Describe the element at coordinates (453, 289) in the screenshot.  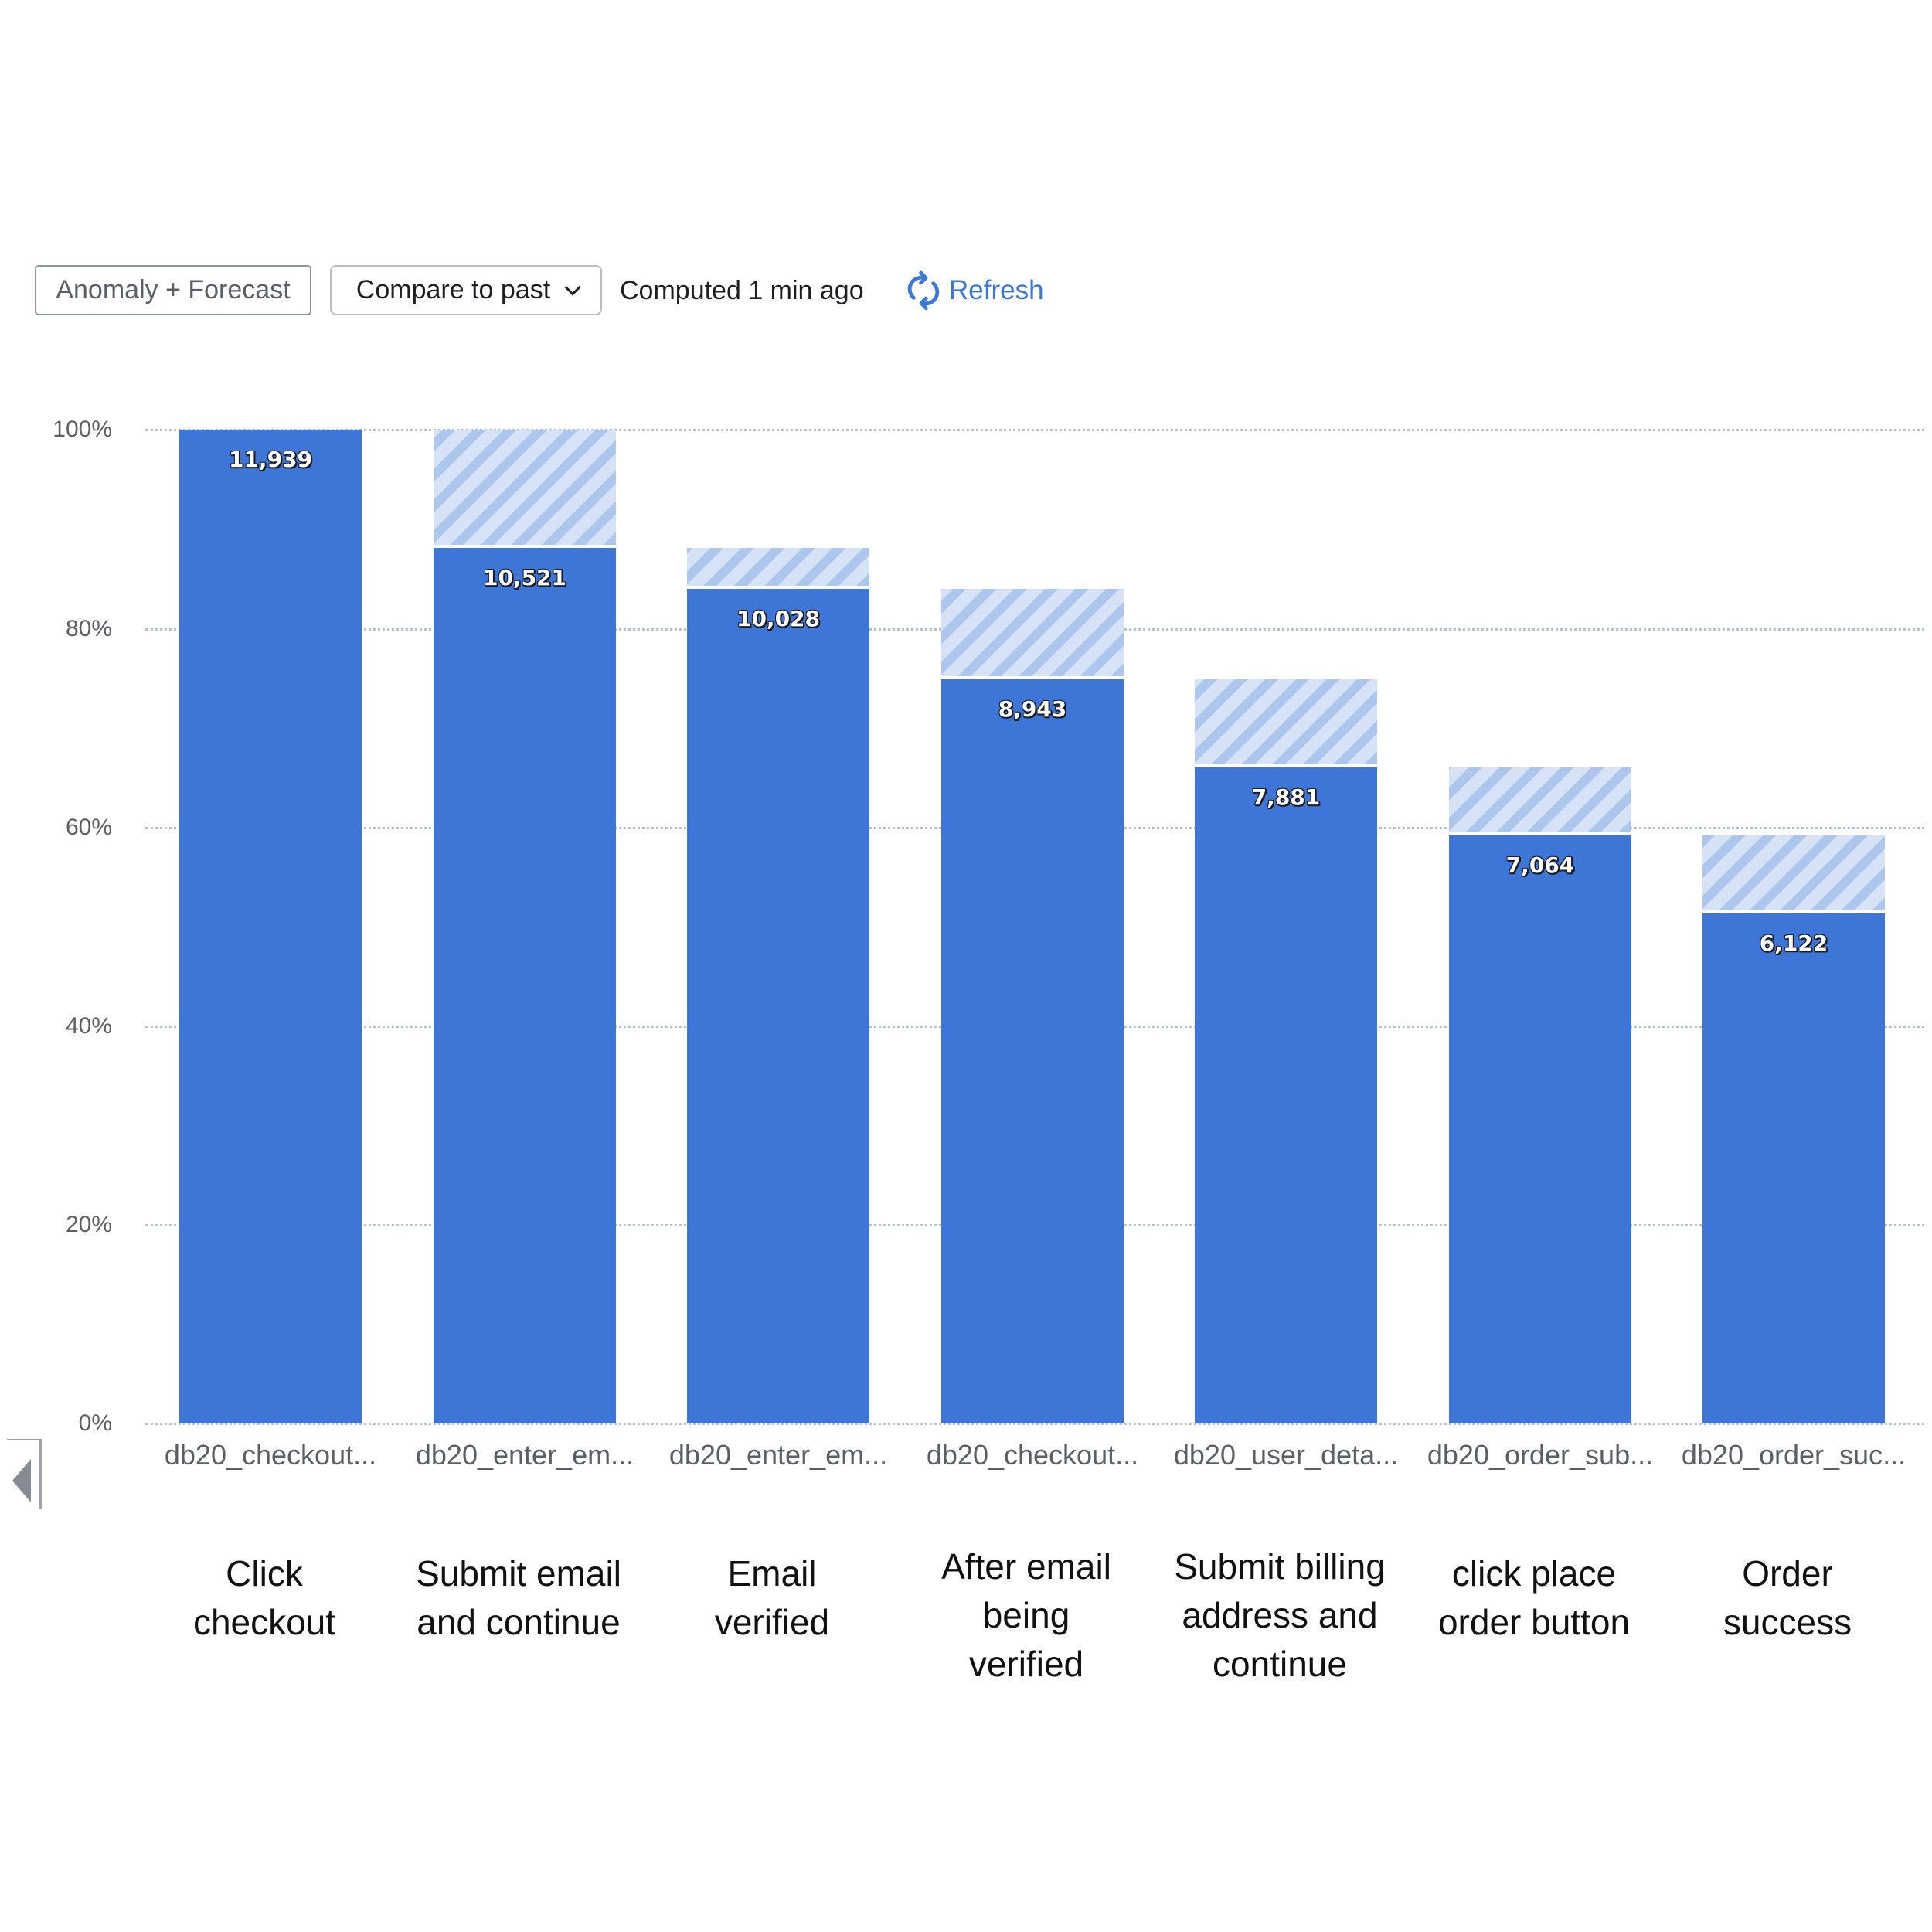
I see `compare-to-past-label: Compare to past` at that location.